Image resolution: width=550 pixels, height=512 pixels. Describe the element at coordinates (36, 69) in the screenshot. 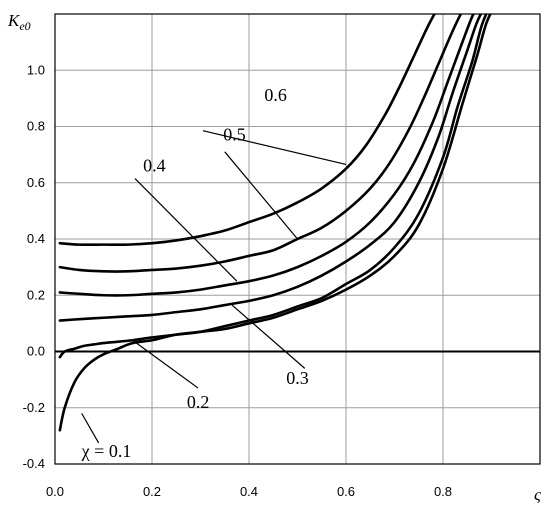

I see `y-tick-label-7: 1.0` at that location.